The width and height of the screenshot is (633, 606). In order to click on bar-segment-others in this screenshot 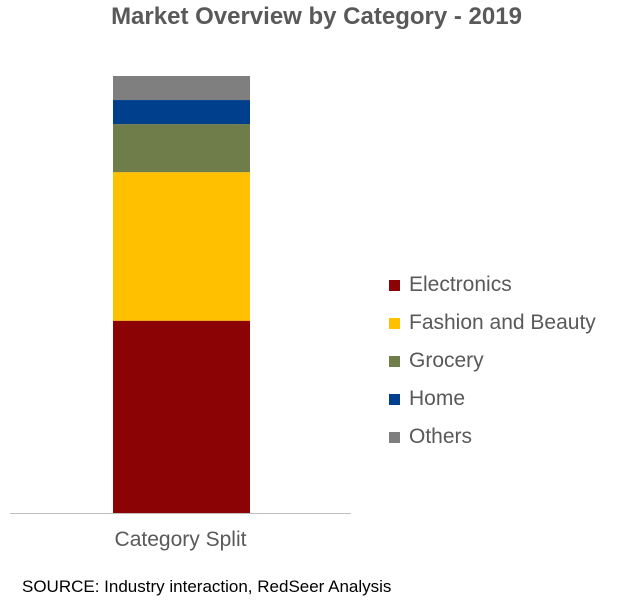, I will do `click(181, 88)`.